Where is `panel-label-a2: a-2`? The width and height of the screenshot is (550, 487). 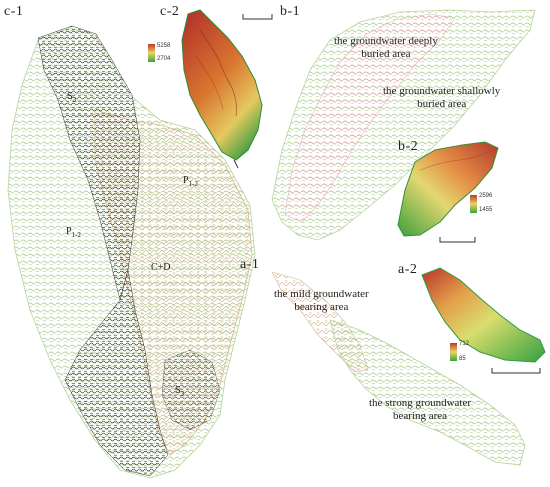 panel-label-a2: a-2 is located at coordinates (408, 269).